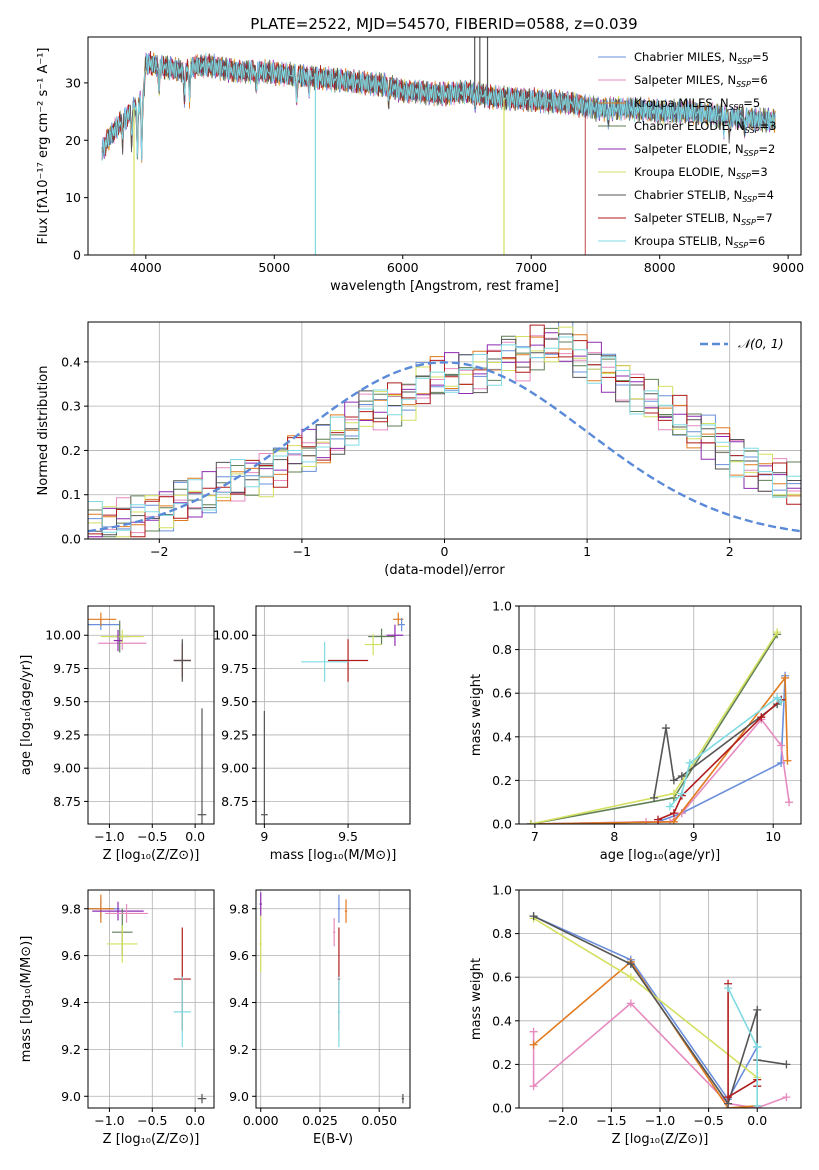 The height and width of the screenshot is (1170, 819). I want to click on y-tick-label: 0.4, so click(71, 361).